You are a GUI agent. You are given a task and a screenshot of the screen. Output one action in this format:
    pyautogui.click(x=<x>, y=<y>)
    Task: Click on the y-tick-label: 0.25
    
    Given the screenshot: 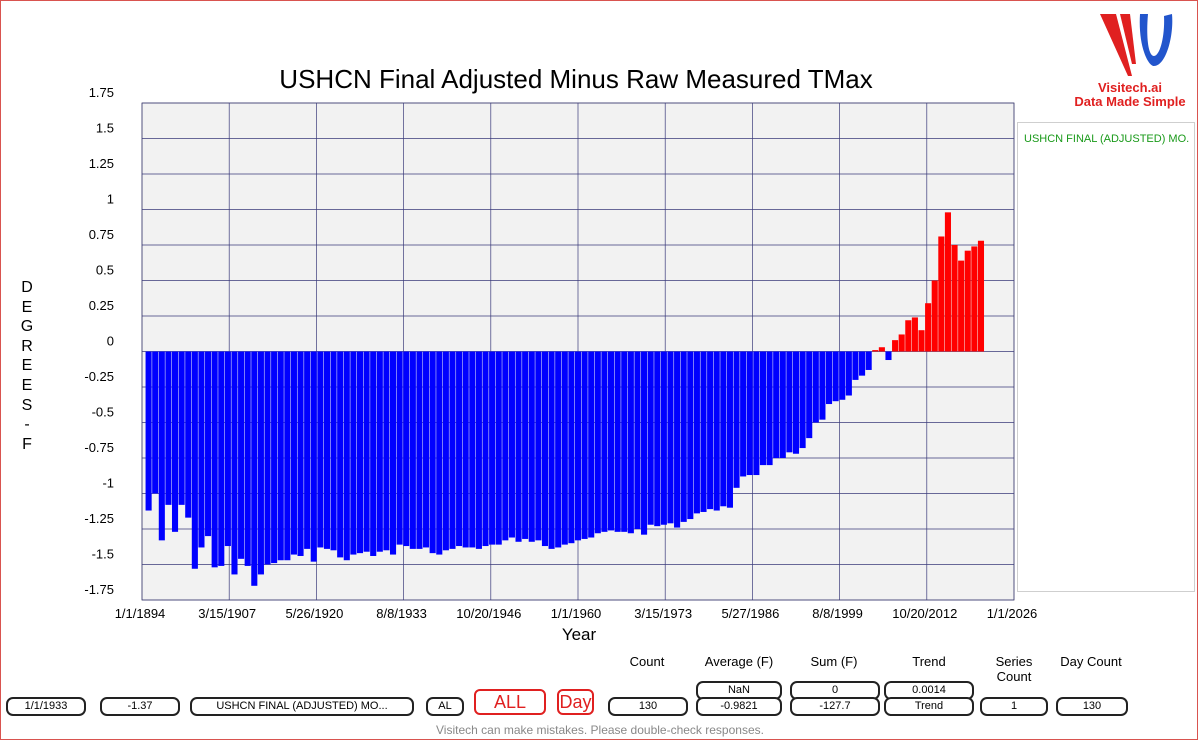 What is the action you would take?
    pyautogui.click(x=101, y=305)
    